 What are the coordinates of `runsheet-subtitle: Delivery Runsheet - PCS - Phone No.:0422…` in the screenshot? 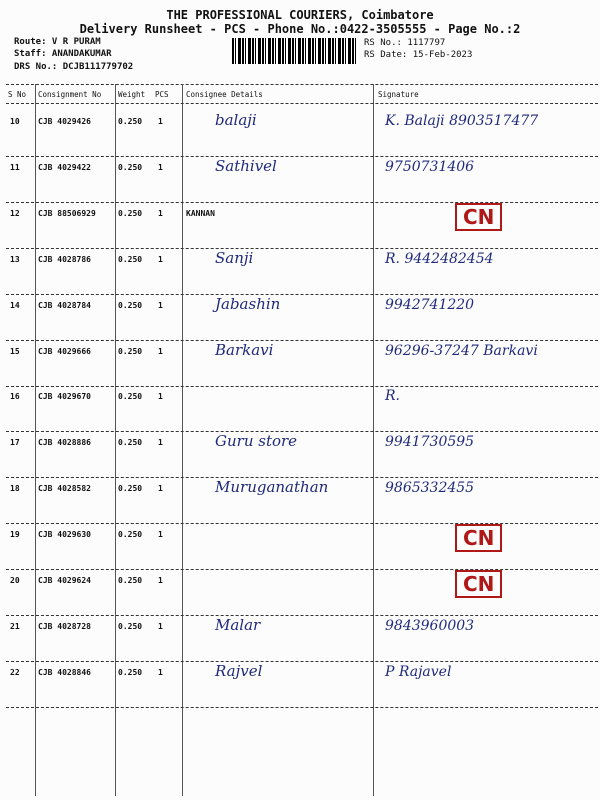 It's located at (300, 29).